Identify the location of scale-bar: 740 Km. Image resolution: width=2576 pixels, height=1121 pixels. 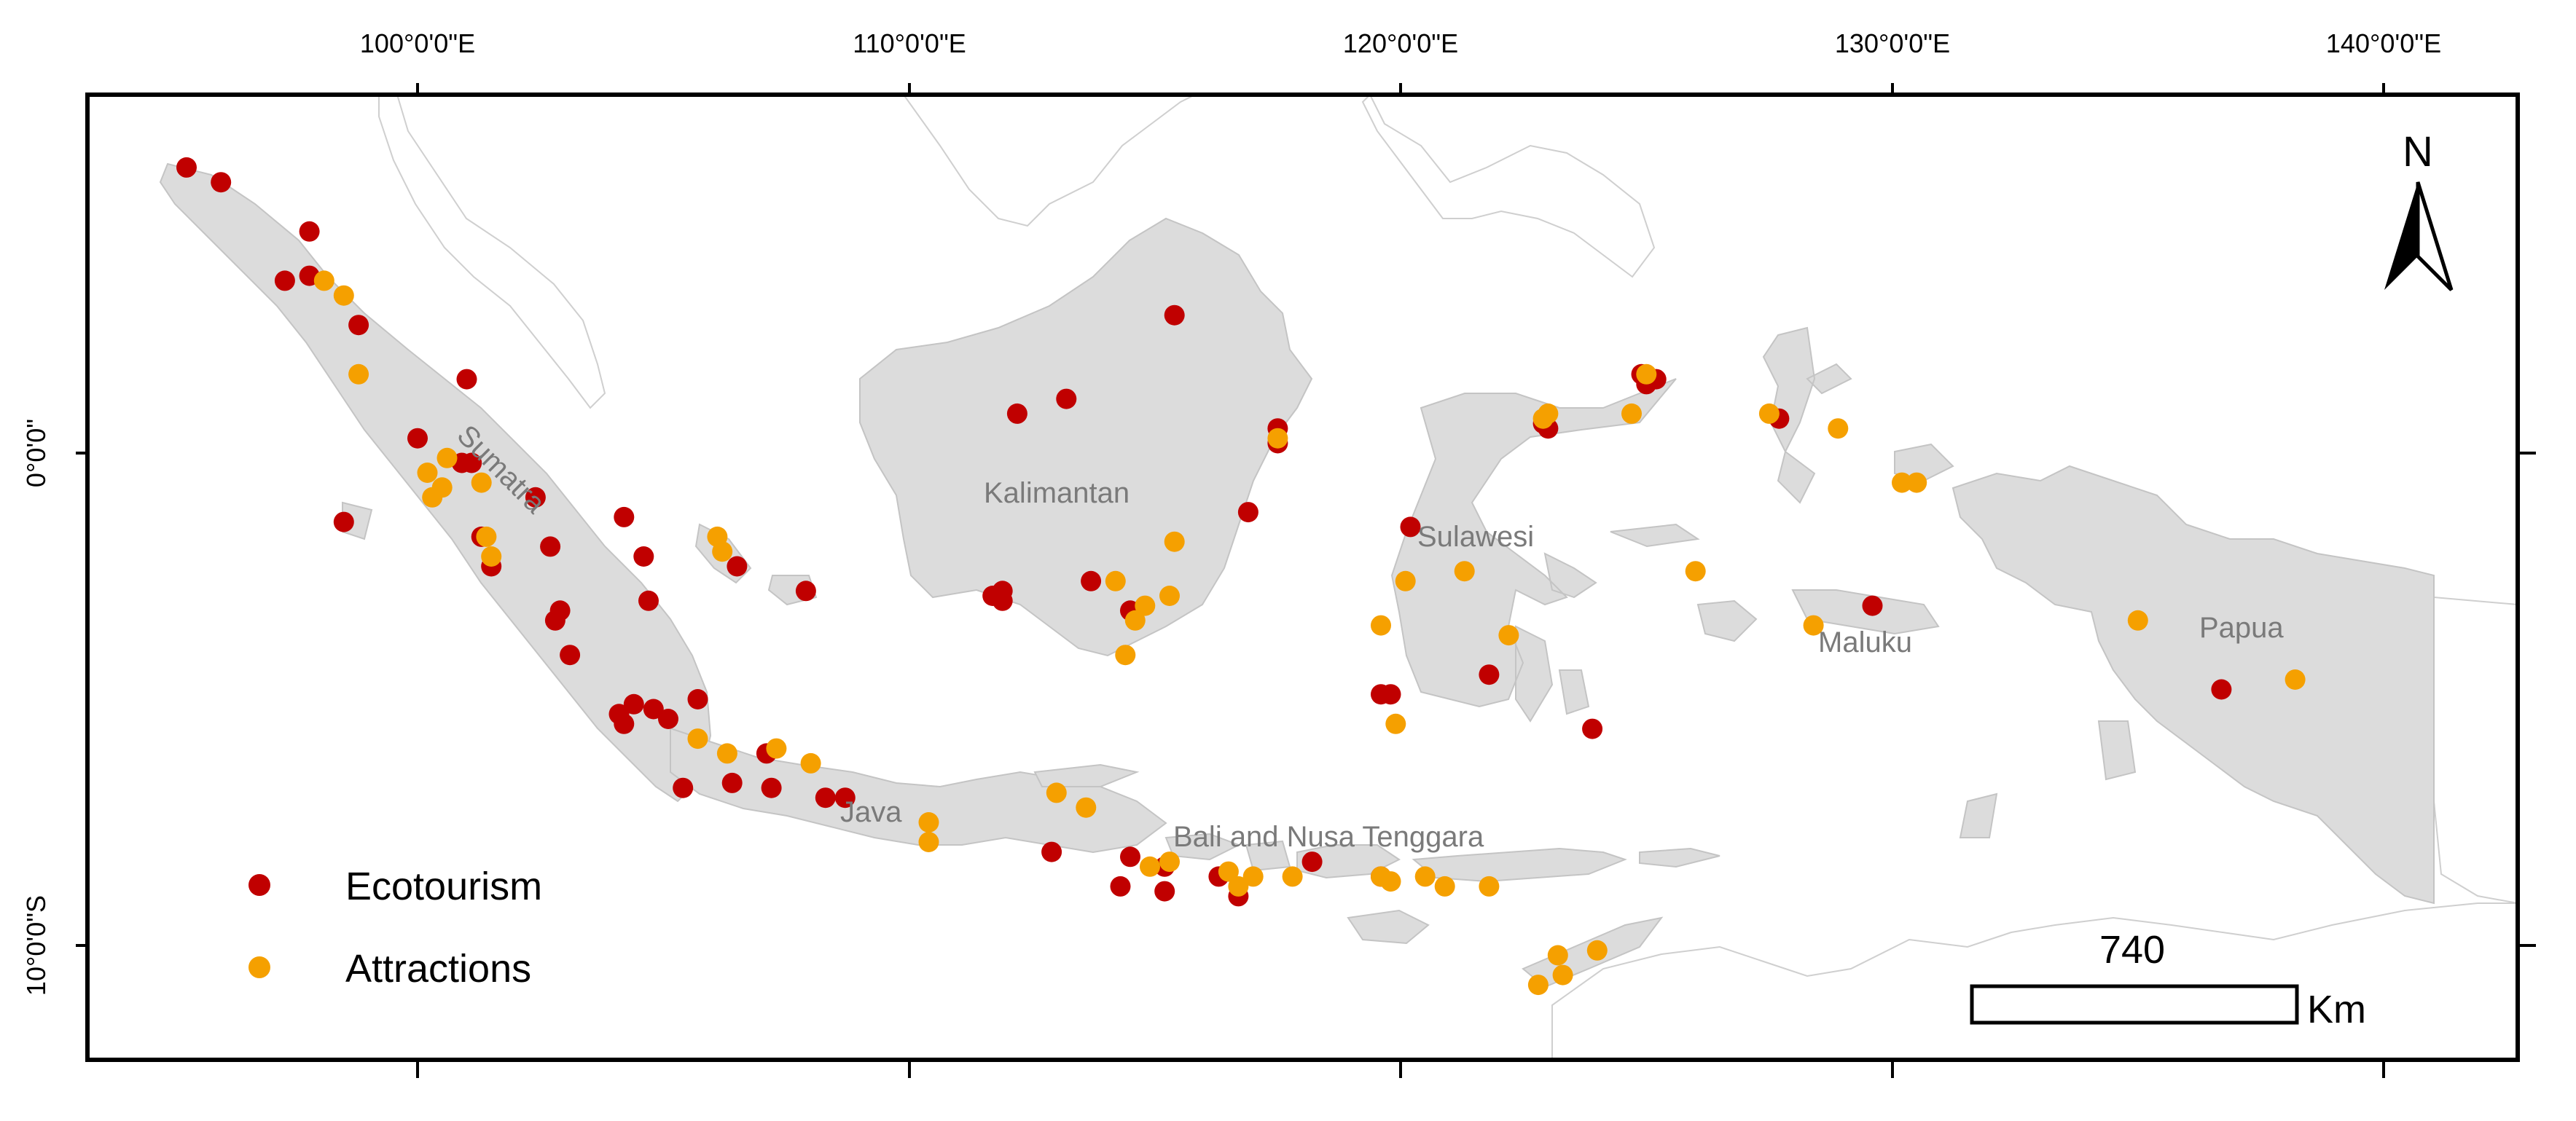
(2168, 979).